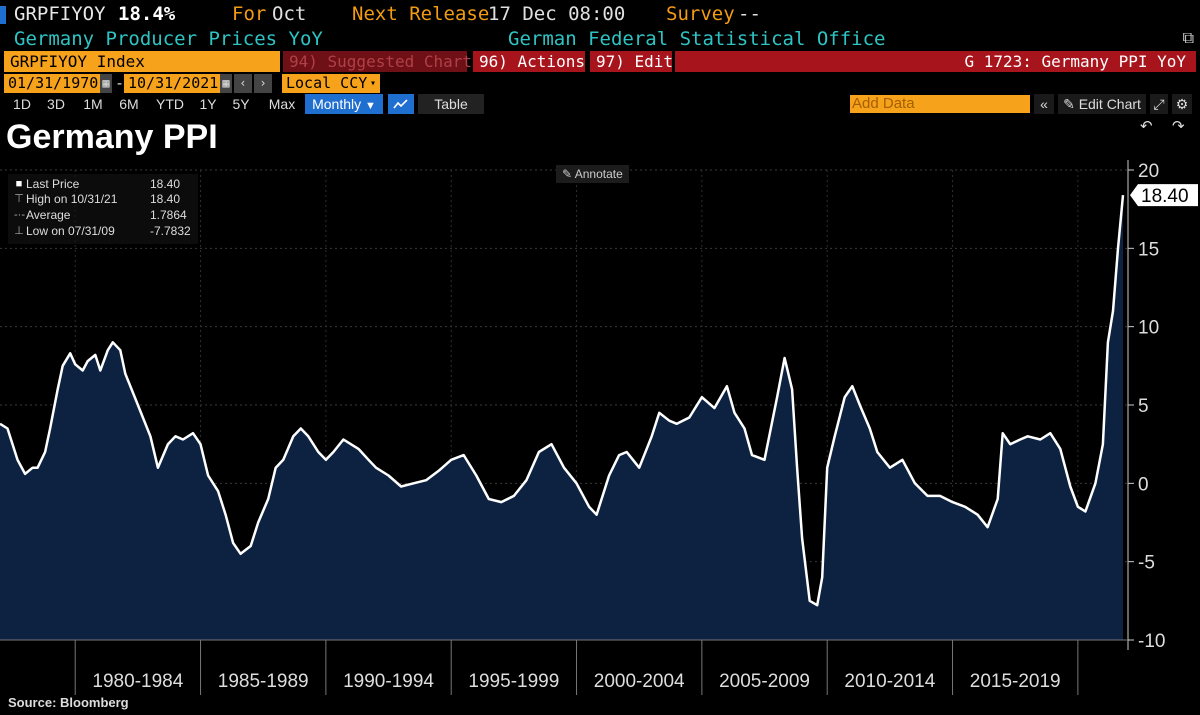 The height and width of the screenshot is (715, 1200). Describe the element at coordinates (289, 14) in the screenshot. I see `for-value: Oct` at that location.